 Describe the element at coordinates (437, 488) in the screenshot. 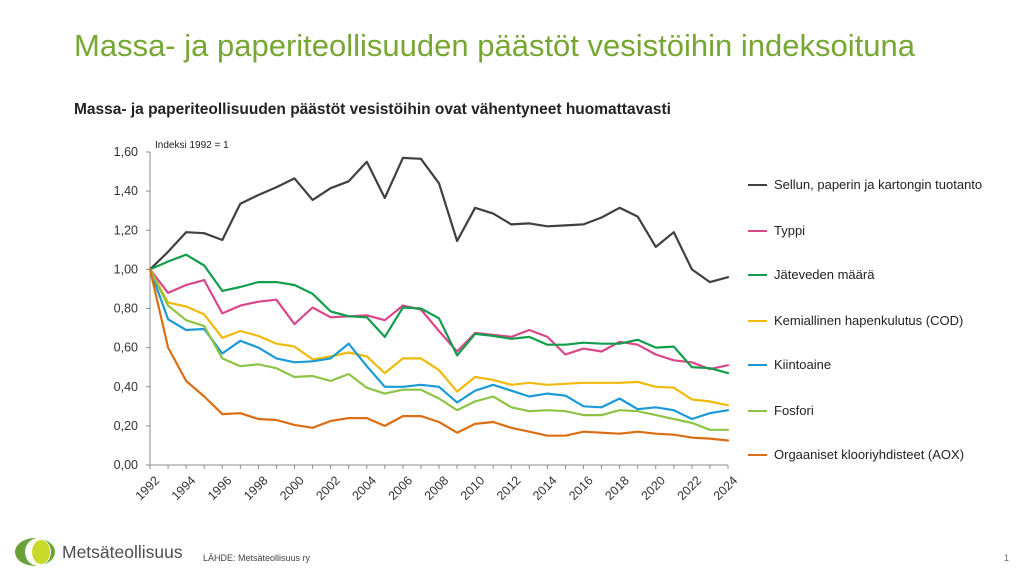

I see `x-tick-label: 2008` at that location.